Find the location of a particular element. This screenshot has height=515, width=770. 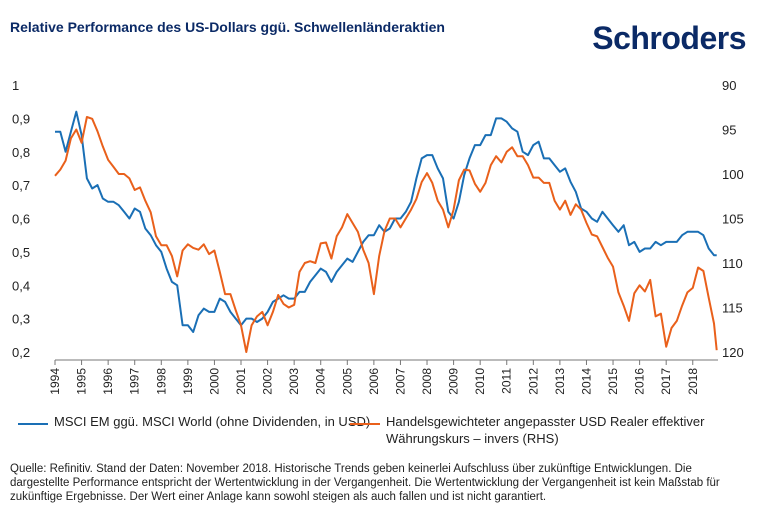

y-right-tick-label: 100 is located at coordinates (733, 174).